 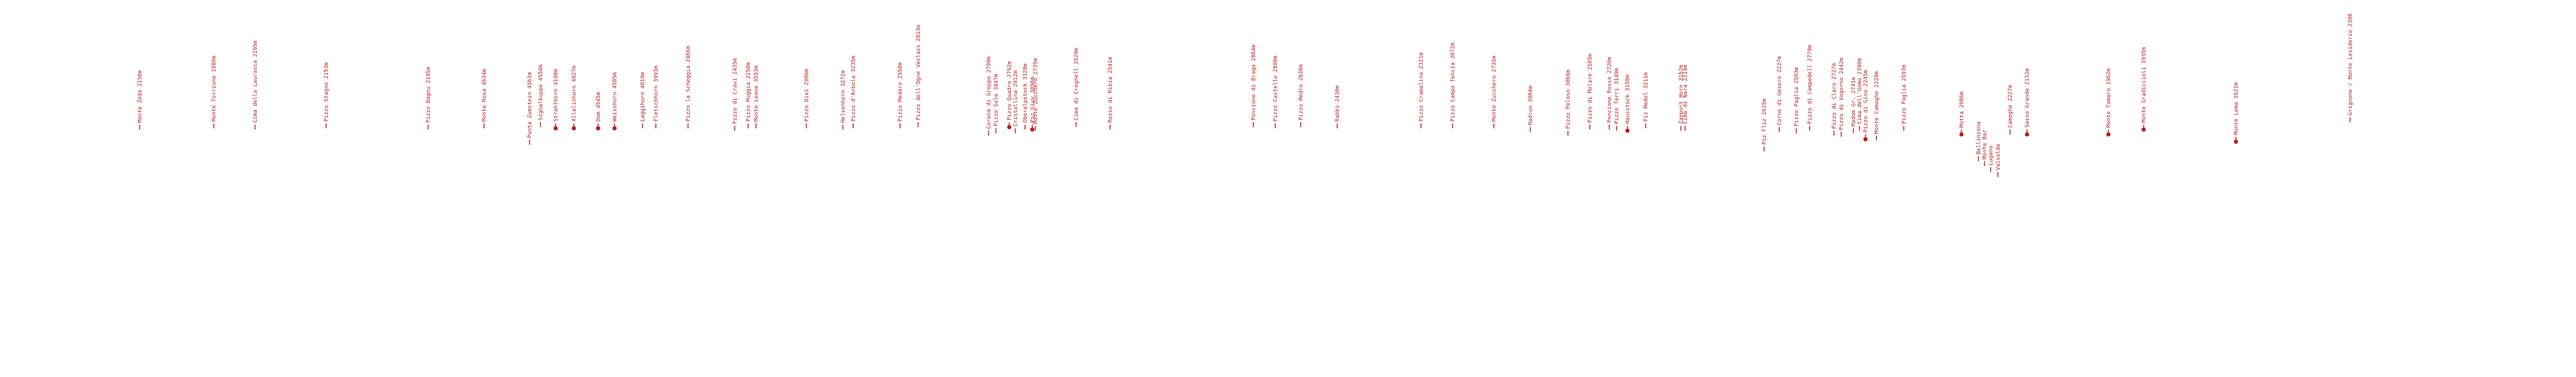 What do you see at coordinates (599, 107) in the screenshot?
I see `peak-label: Dom 4545m` at bounding box center [599, 107].